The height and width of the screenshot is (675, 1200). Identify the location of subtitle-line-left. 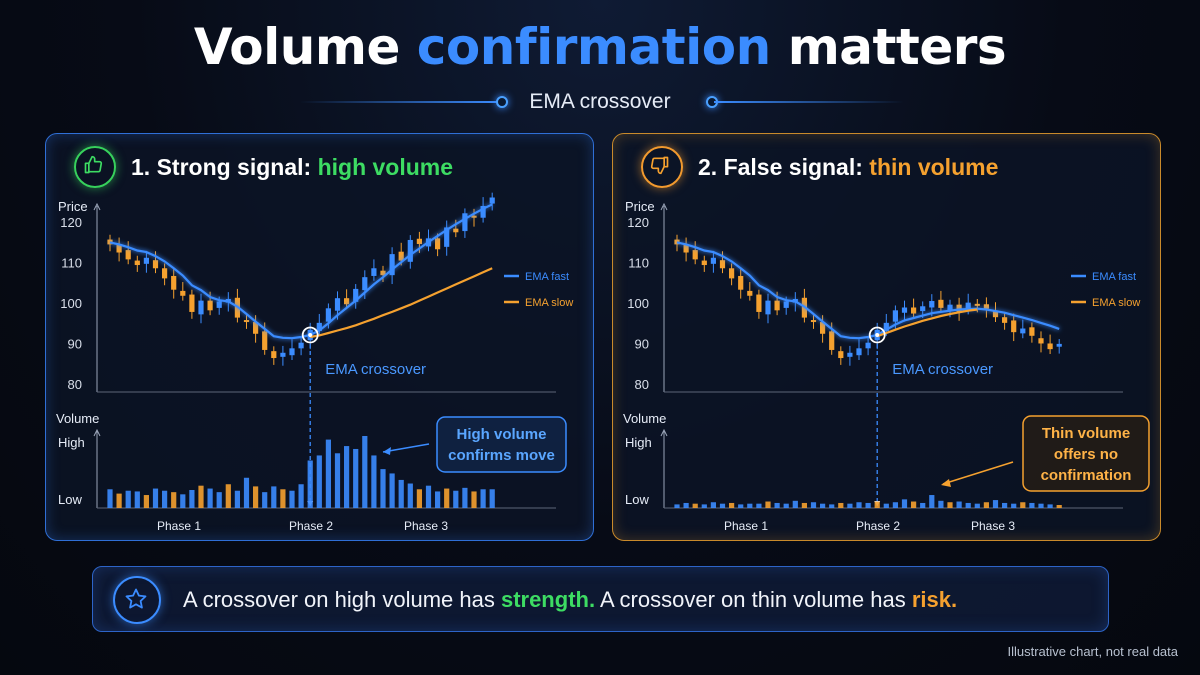
(400, 102).